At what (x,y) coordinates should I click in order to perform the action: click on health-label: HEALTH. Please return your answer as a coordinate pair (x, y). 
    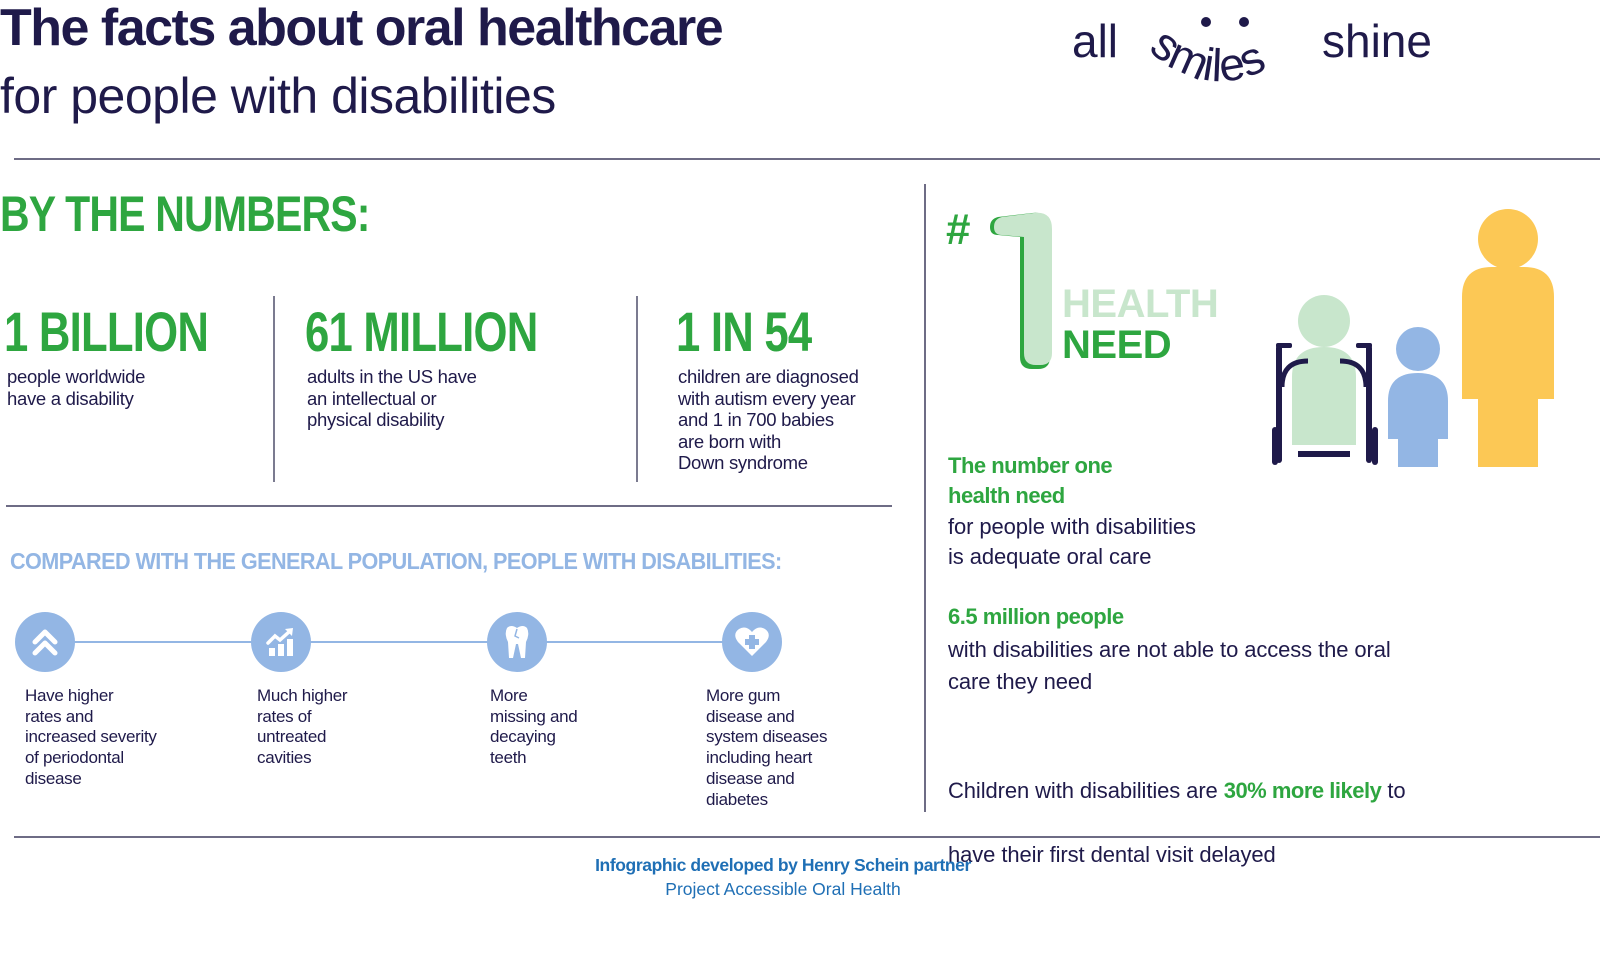
    Looking at the image, I should click on (1140, 304).